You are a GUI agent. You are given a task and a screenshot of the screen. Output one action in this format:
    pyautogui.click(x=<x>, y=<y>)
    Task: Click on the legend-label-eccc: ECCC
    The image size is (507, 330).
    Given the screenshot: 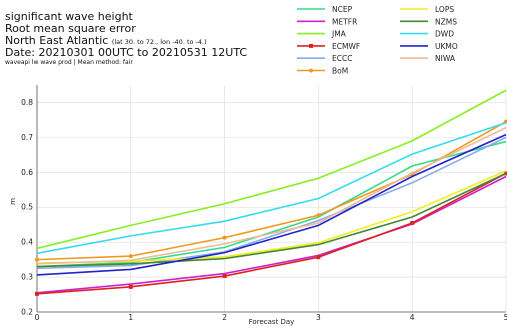 What is the action you would take?
    pyautogui.click(x=342, y=58)
    